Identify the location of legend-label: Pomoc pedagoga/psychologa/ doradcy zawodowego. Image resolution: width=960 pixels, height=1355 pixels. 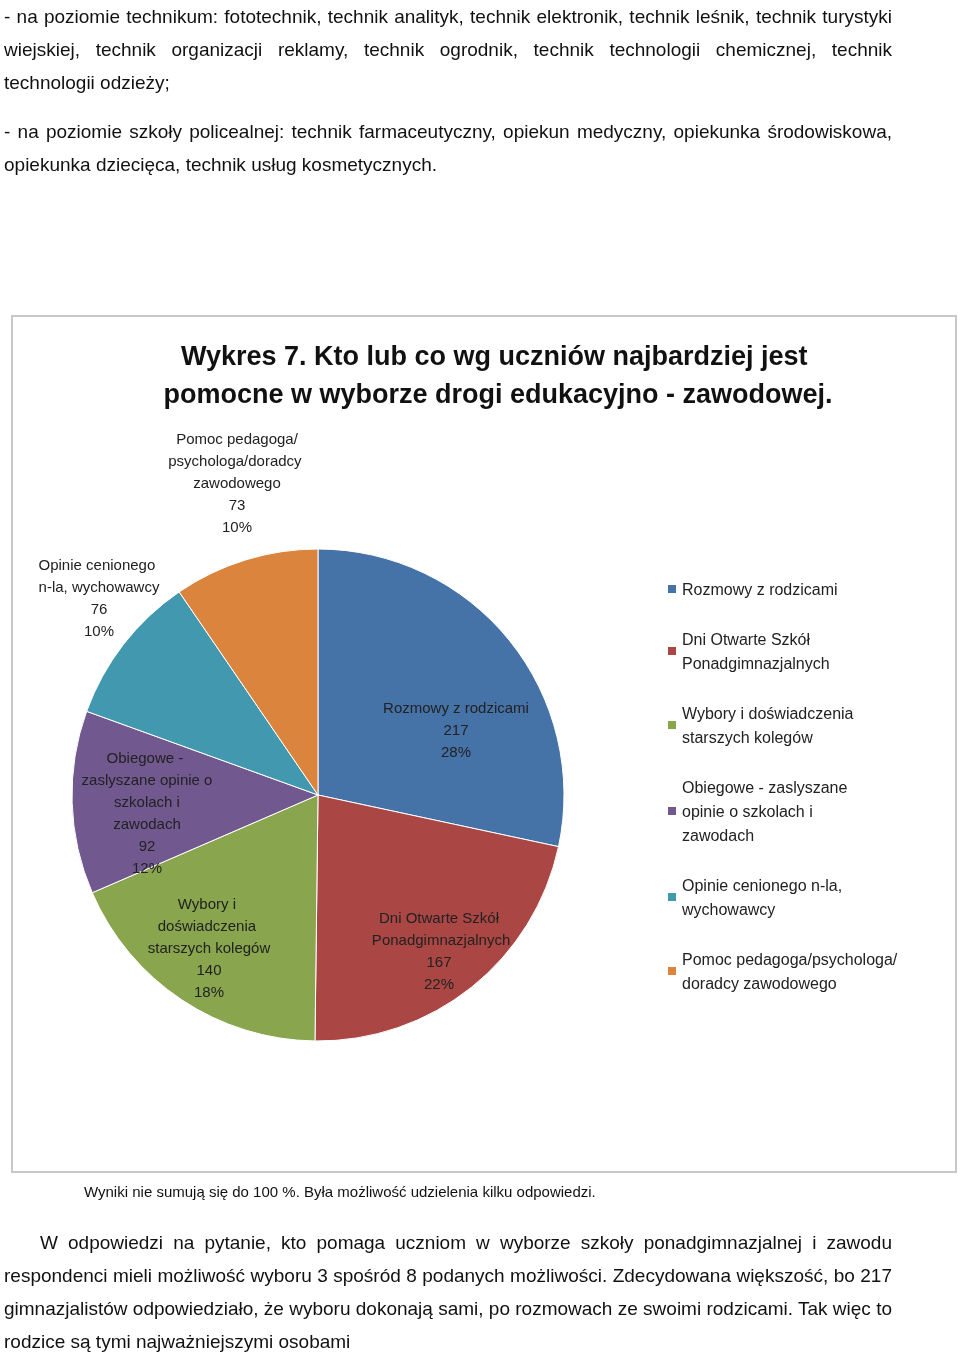
(790, 971).